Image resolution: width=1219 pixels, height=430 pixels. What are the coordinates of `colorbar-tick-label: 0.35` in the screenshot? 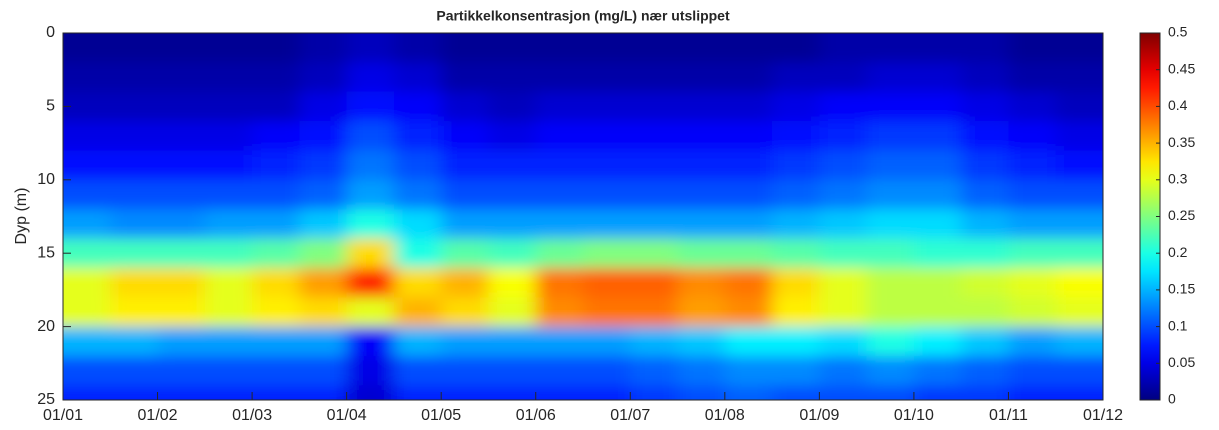 It's located at (1181, 142).